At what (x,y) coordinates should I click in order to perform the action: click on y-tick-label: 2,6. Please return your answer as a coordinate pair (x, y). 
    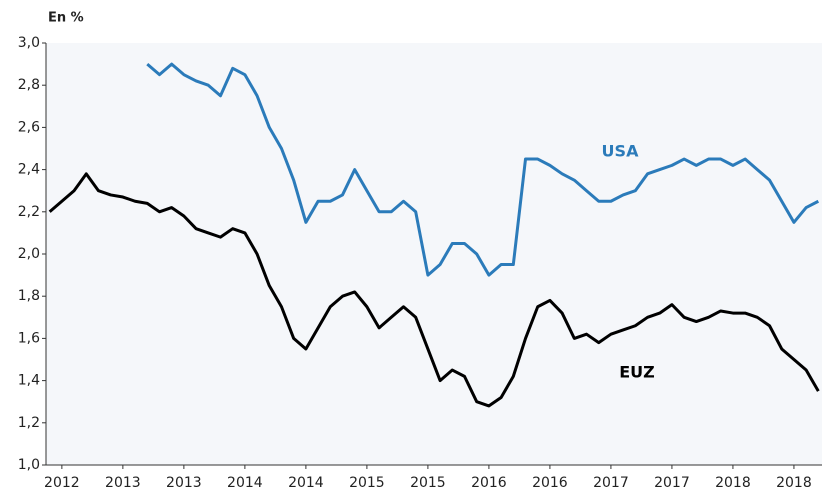
    Looking at the image, I should click on (29, 127).